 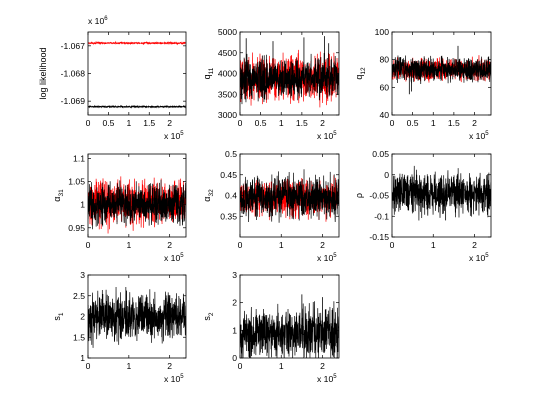 I want to click on y-tick-label: 80, so click(x=384, y=60).